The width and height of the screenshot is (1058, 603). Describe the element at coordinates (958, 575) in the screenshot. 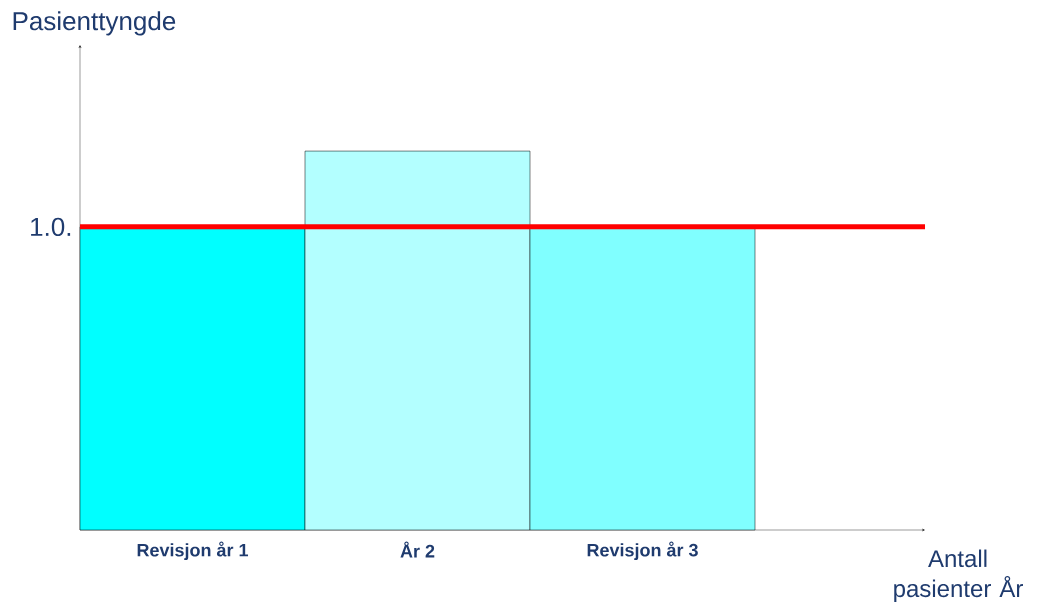

I see `x-axis-title: Antall pasienter År` at that location.